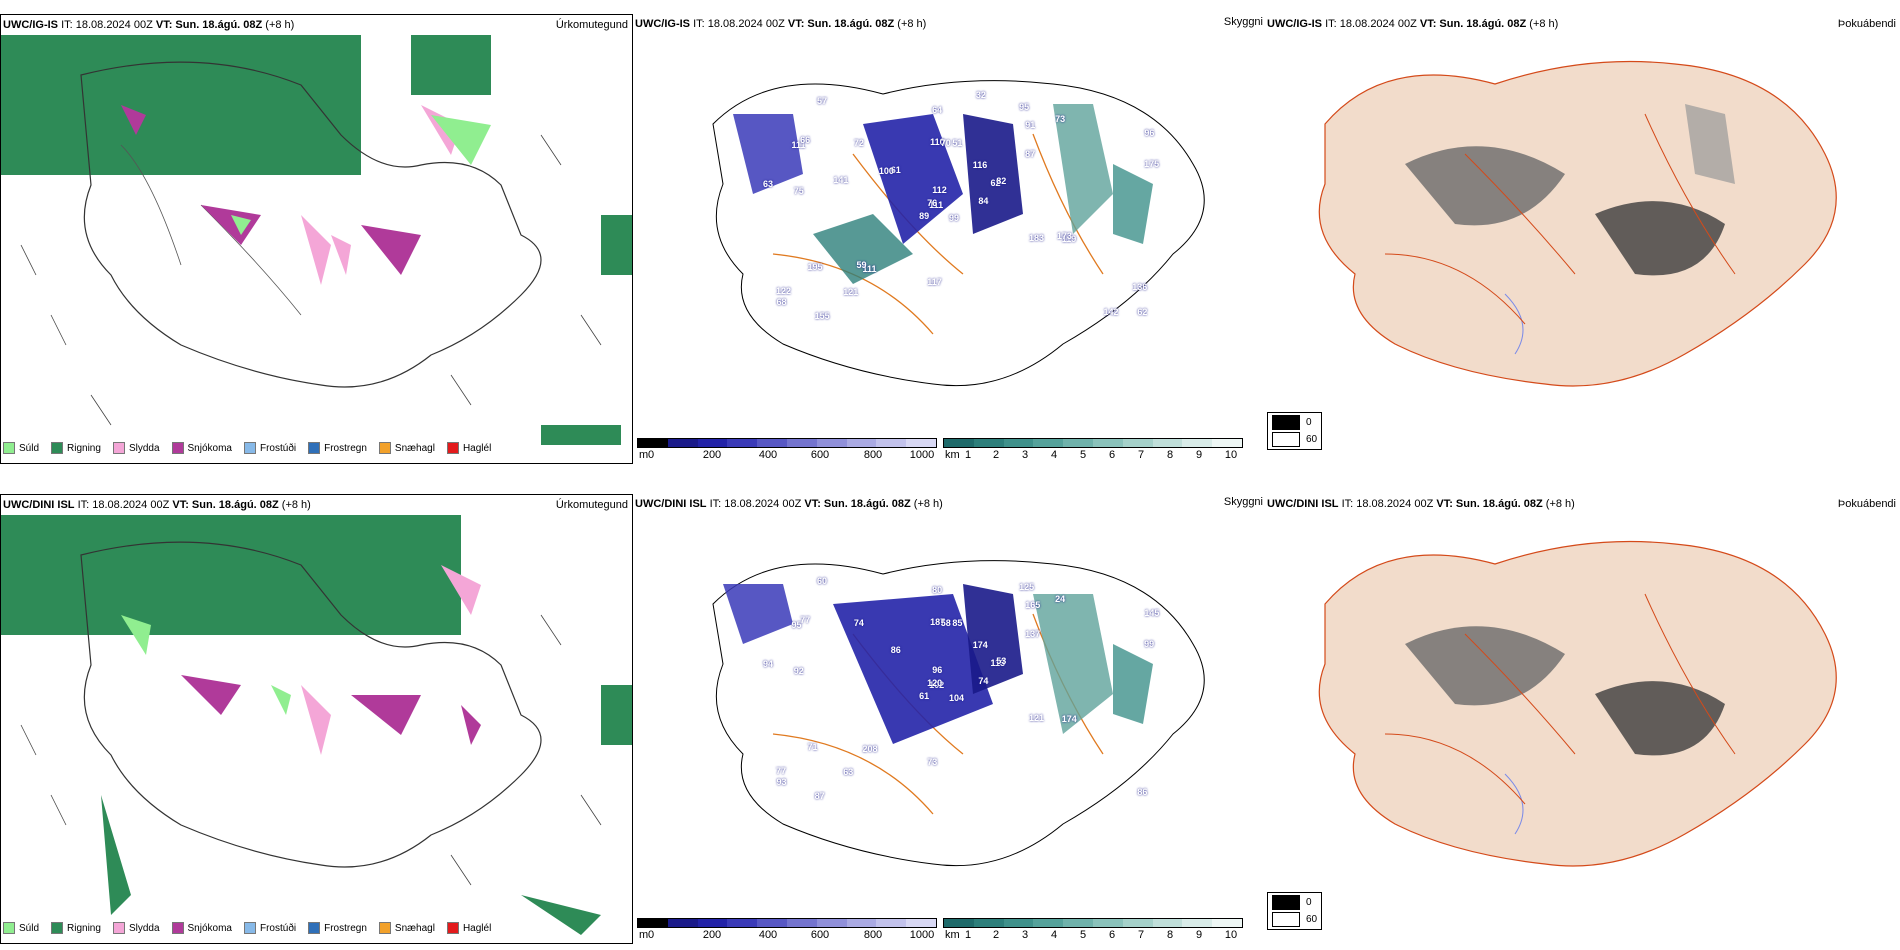 The width and height of the screenshot is (1900, 950). I want to click on fog-map-bottom, so click(1577, 703).